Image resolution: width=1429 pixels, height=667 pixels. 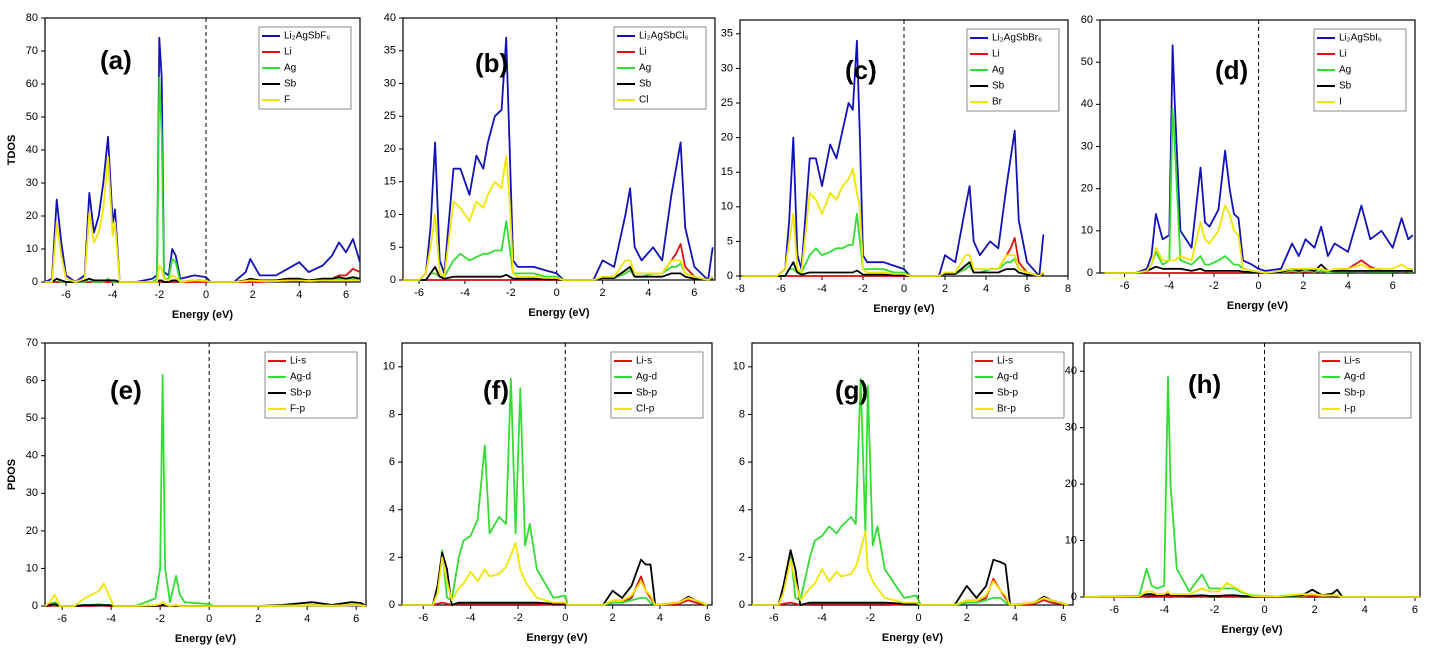 I want to click on legend-label: Br-p, so click(x=1006, y=409).